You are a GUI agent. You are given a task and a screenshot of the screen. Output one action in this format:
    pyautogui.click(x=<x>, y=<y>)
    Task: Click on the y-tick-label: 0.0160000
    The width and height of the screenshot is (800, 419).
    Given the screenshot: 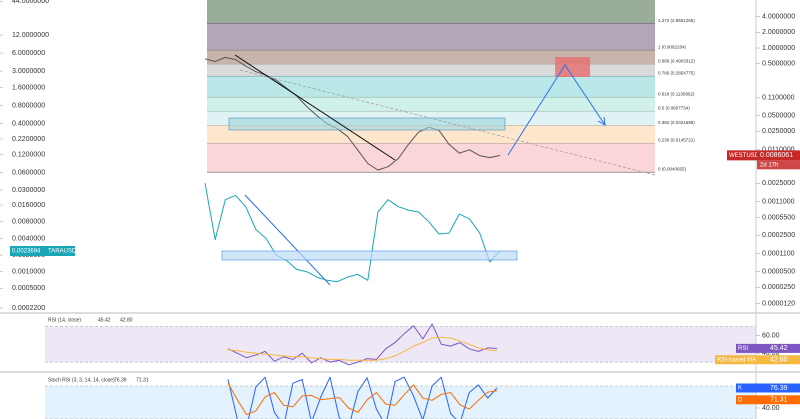 What is the action you would take?
    pyautogui.click(x=28, y=205)
    